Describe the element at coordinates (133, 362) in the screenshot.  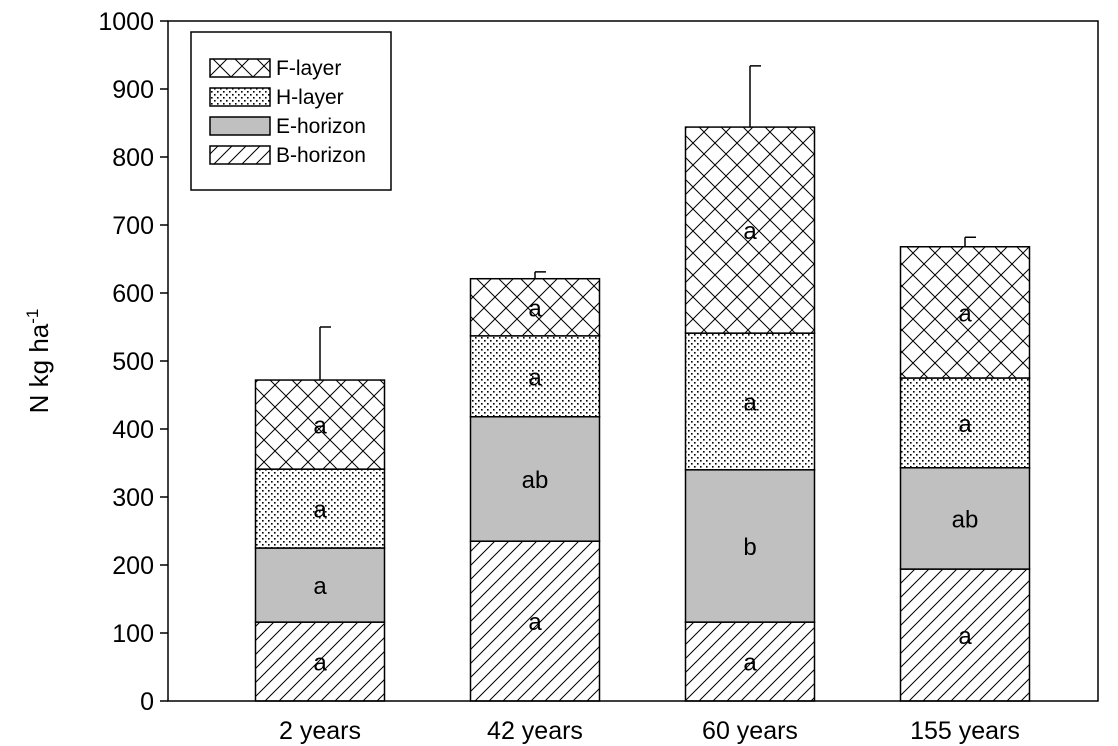
I see `y-tick-label: 500` at that location.